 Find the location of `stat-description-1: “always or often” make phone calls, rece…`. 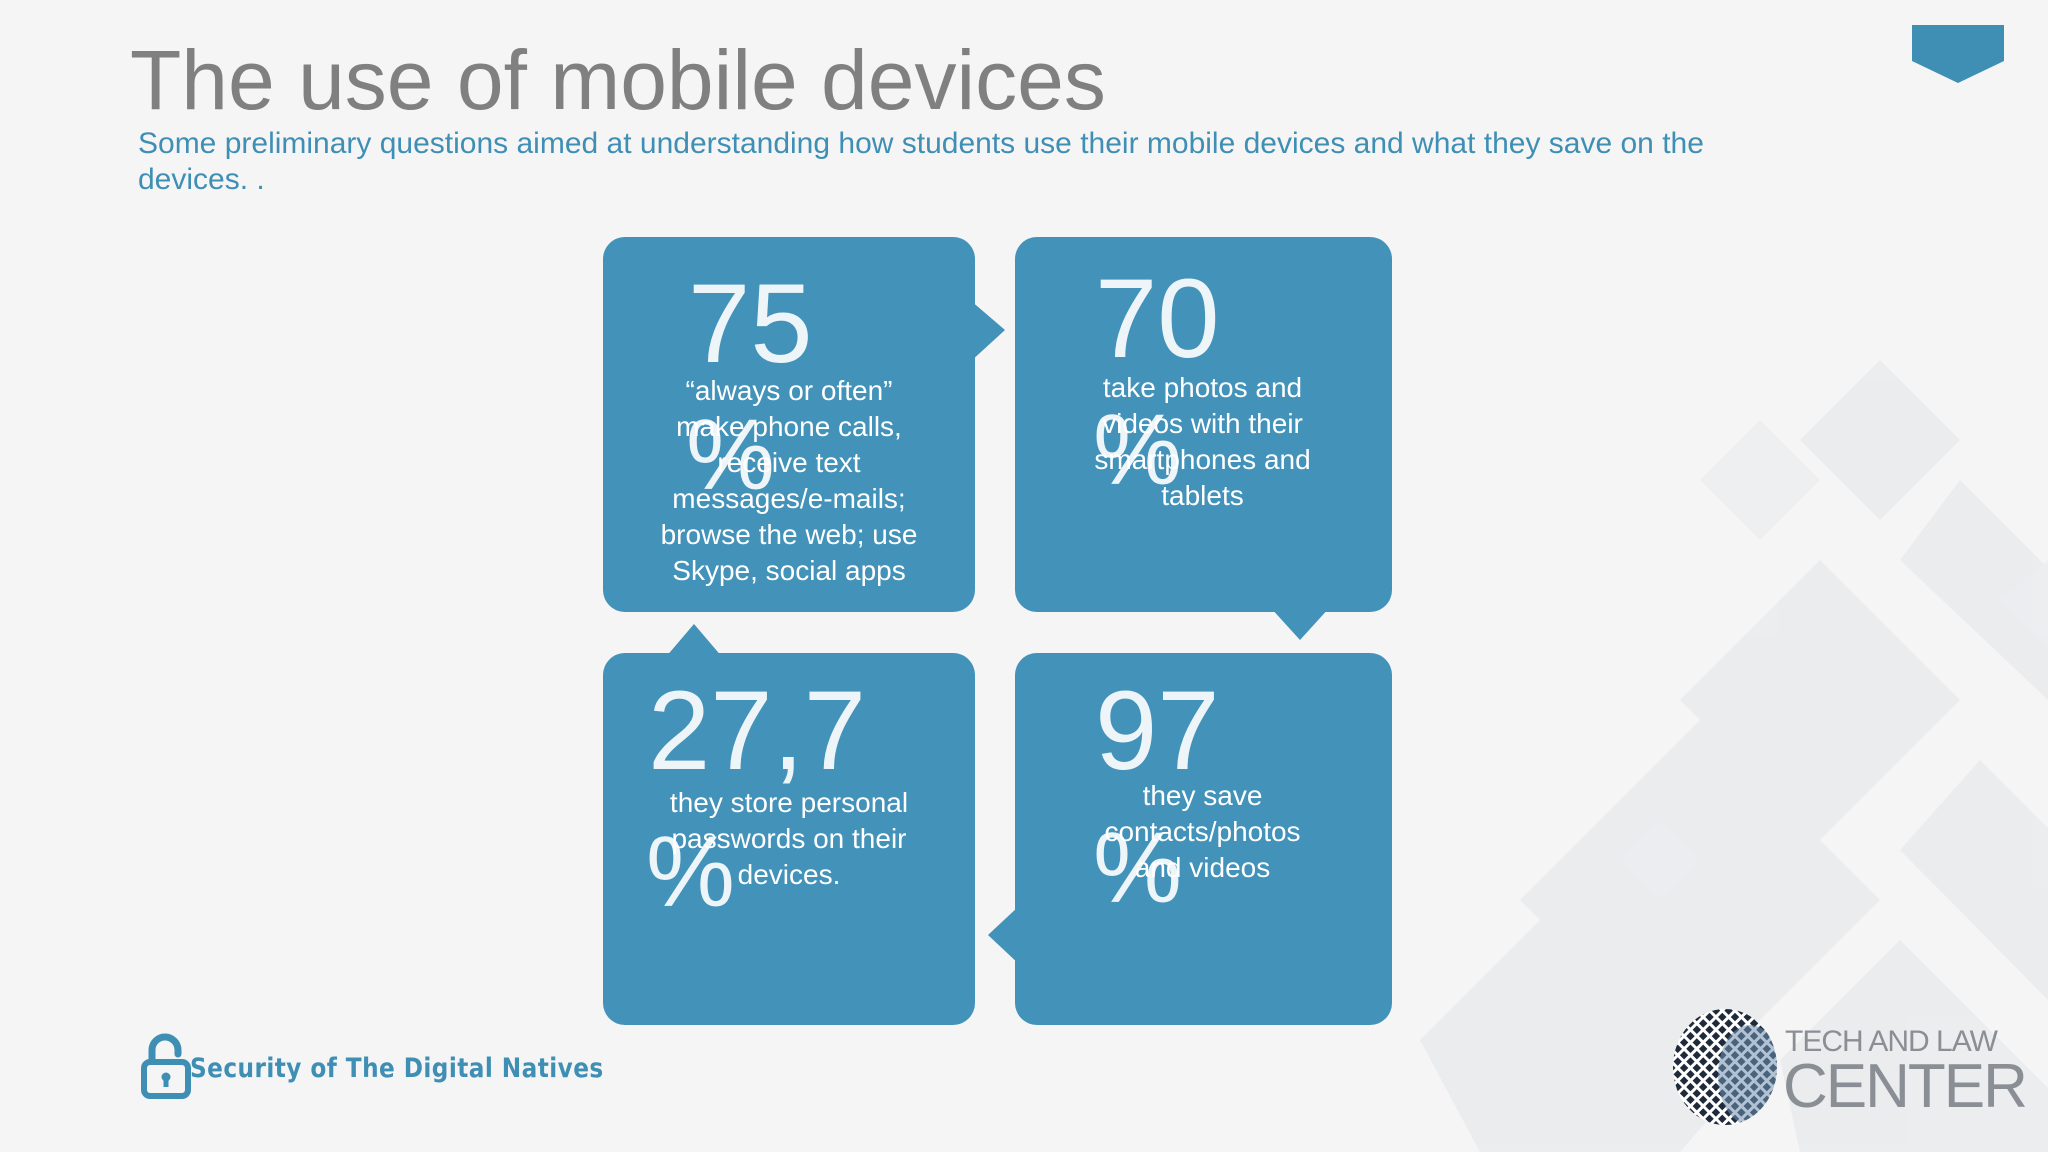

stat-description-1: “always or often” make phone calls, rece… is located at coordinates (789, 480).